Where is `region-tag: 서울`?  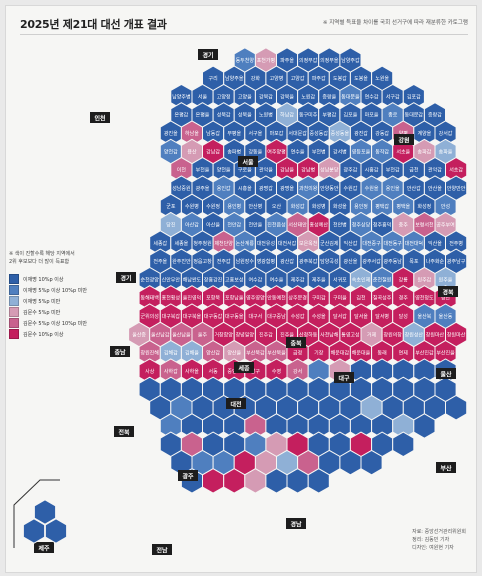
region-tag: 서울 is located at coordinates (248, 162).